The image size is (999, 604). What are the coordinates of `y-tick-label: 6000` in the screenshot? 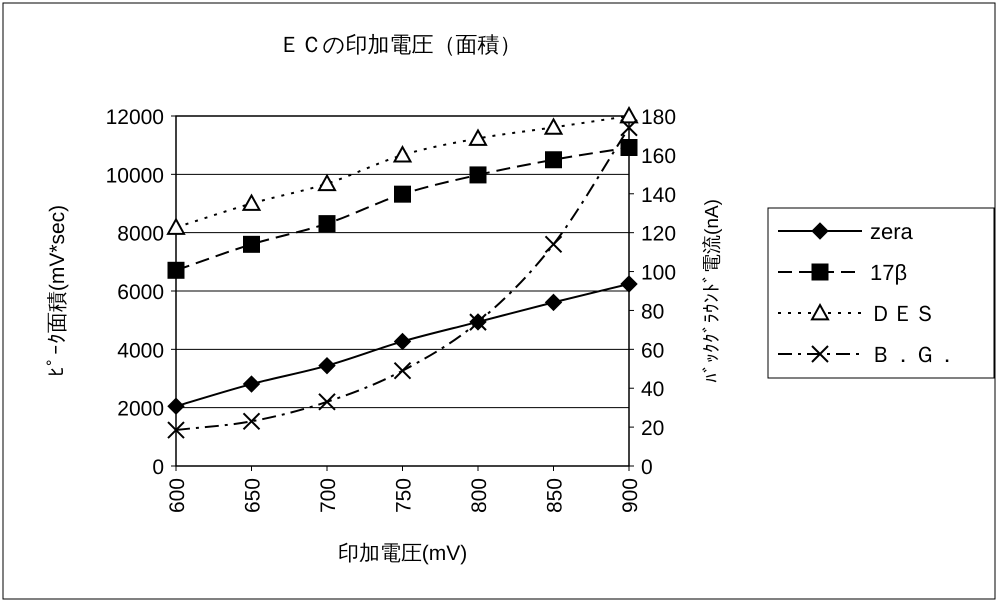 It's located at (140, 292).